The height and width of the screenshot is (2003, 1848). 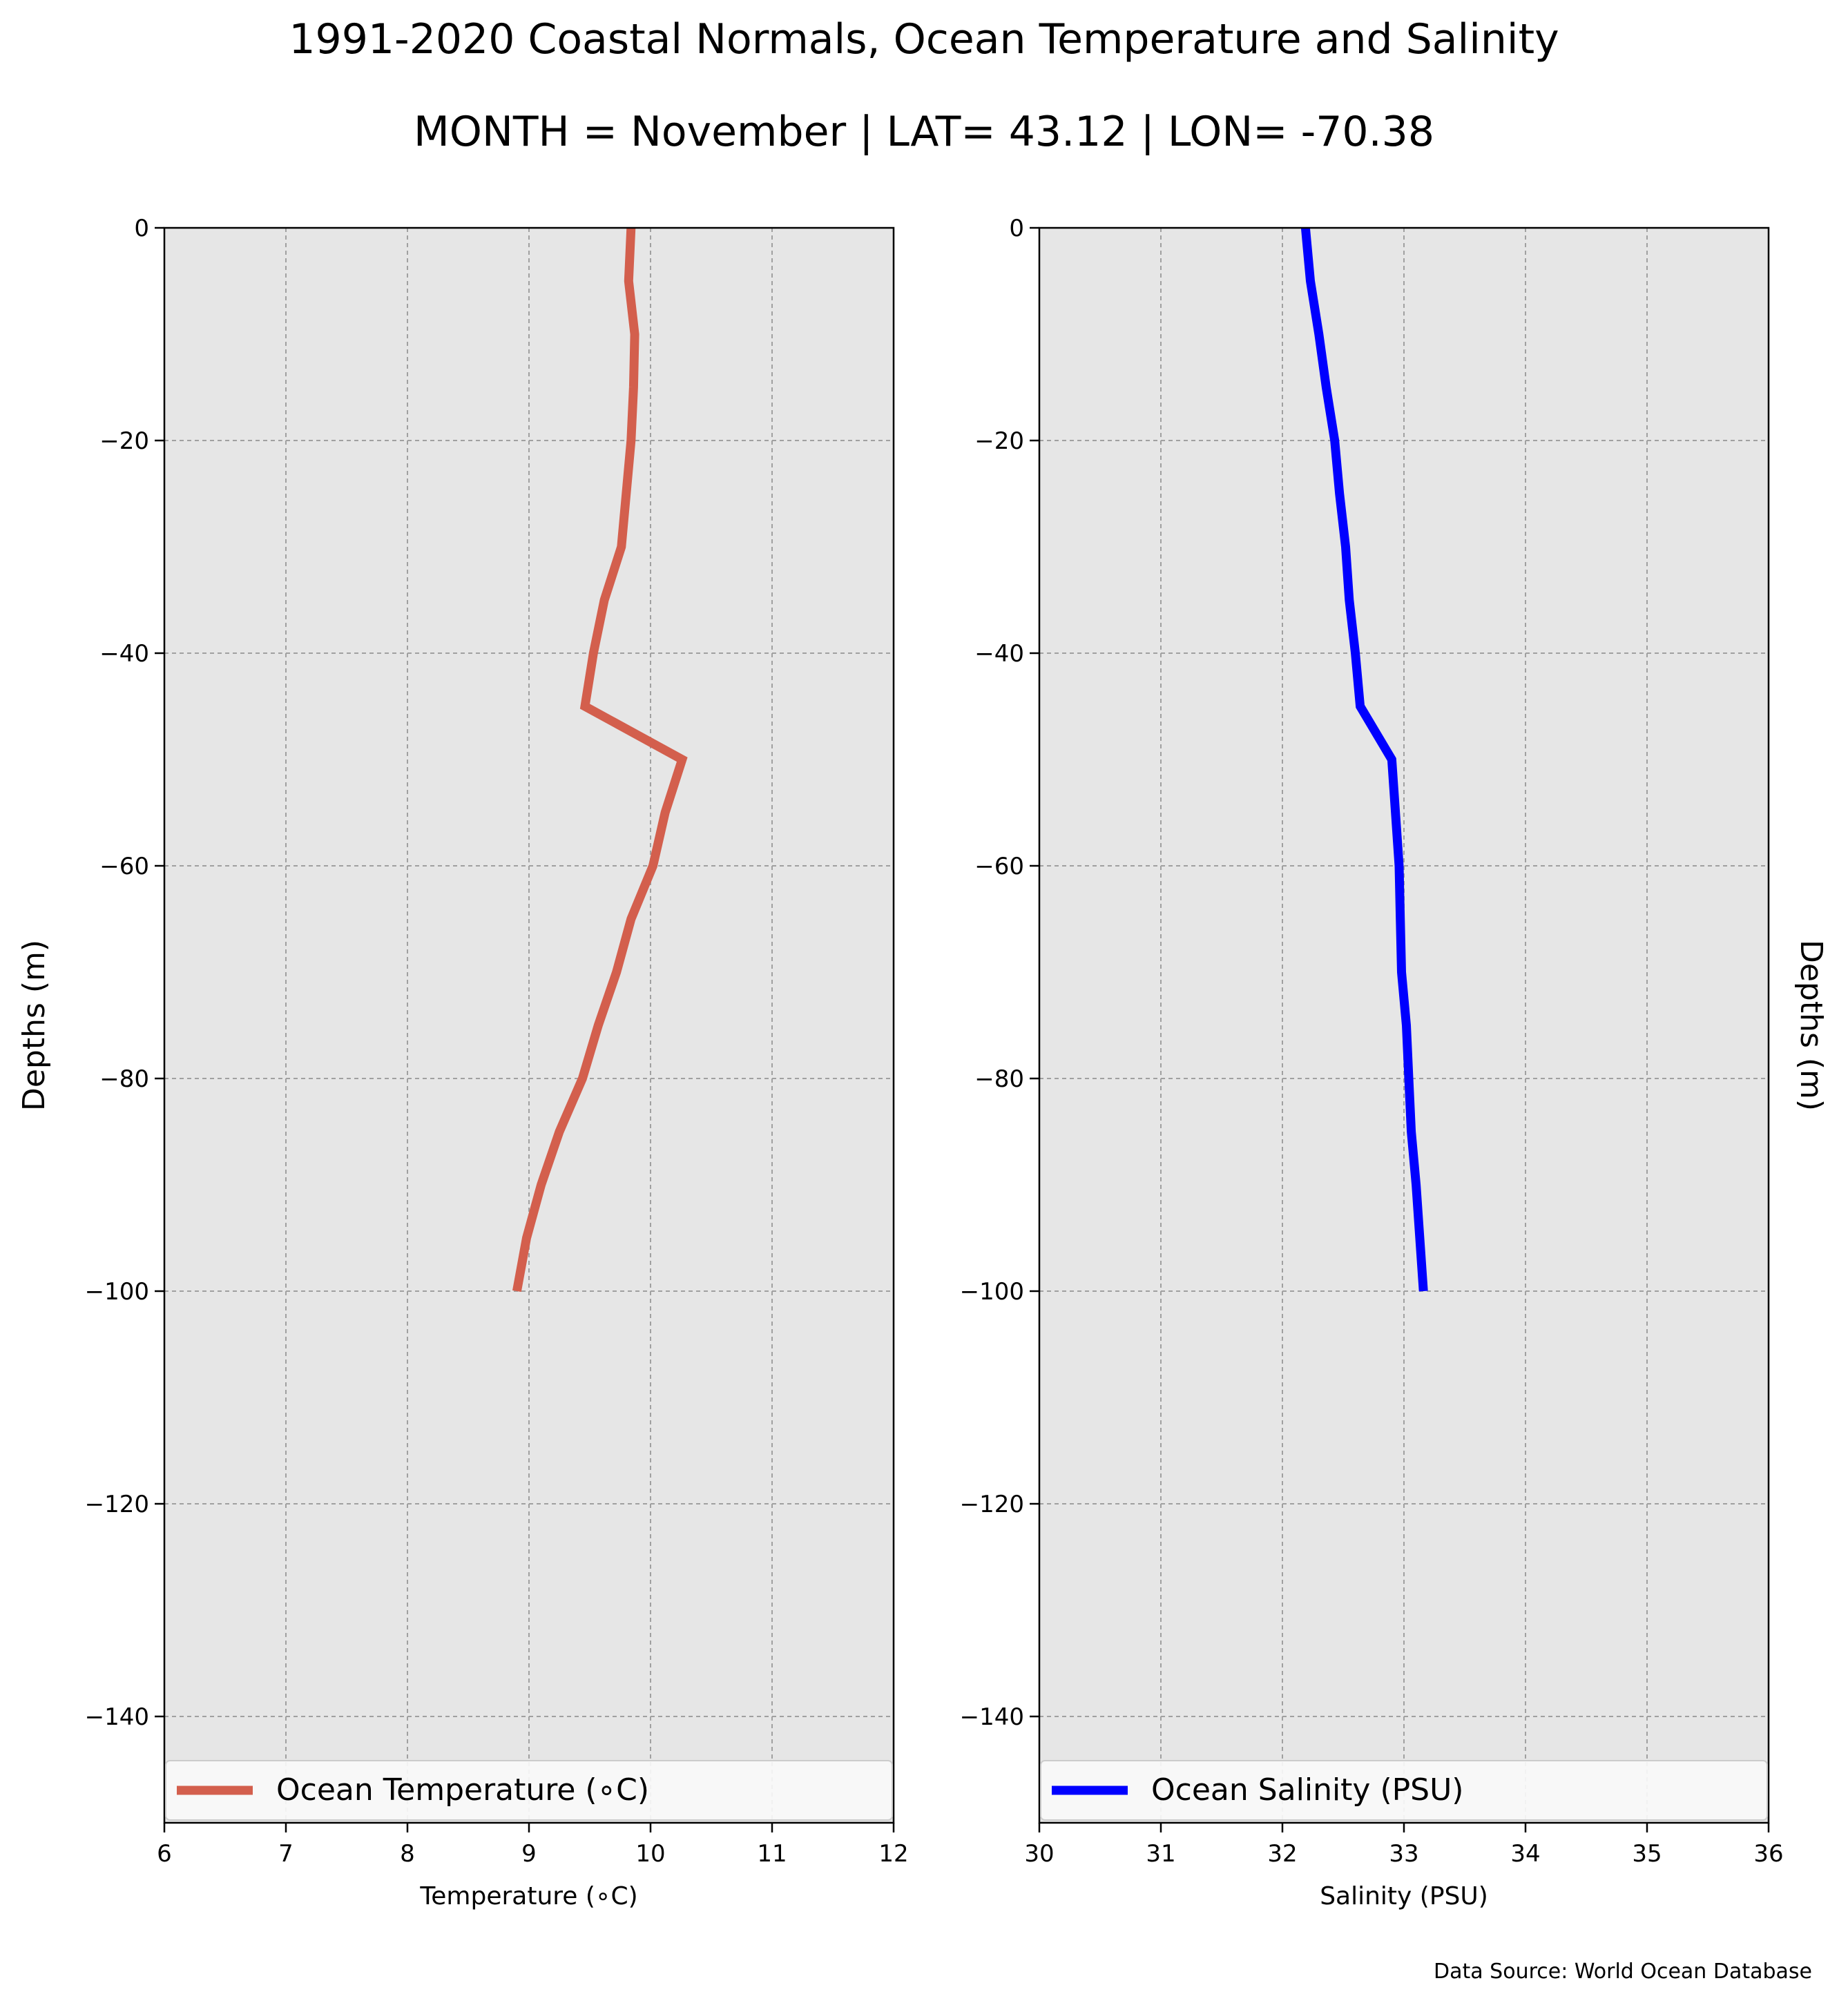 What do you see at coordinates (462, 1790) in the screenshot?
I see `temperature-legend-label: Ocean Temperature (∘C)` at bounding box center [462, 1790].